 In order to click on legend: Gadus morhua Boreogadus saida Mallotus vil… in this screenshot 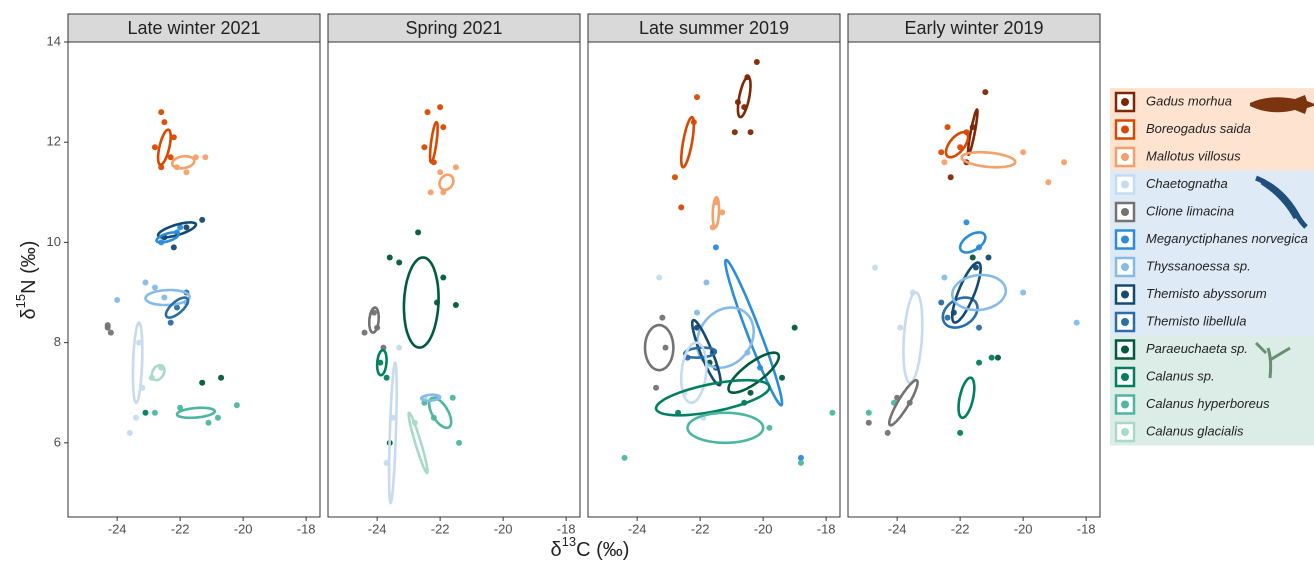, I will do `click(1211, 267)`.